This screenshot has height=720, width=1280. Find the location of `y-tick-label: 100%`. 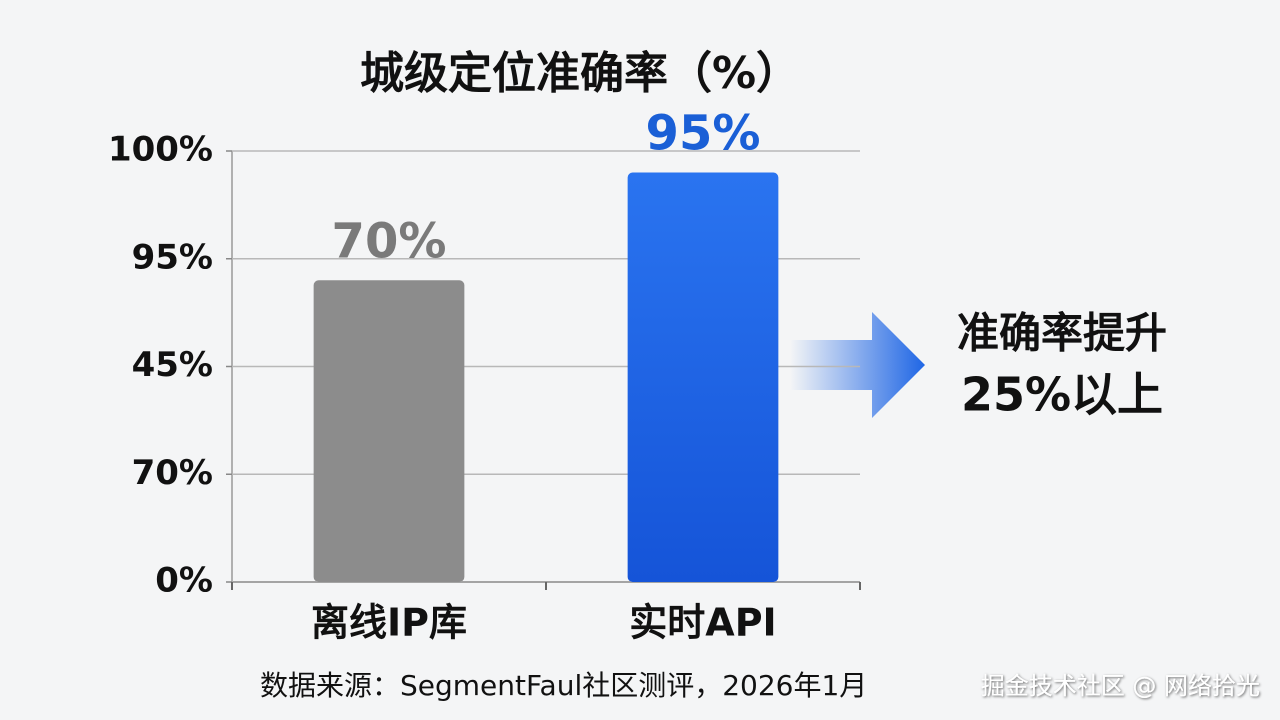

y-tick-label: 100% is located at coordinates (160, 150).